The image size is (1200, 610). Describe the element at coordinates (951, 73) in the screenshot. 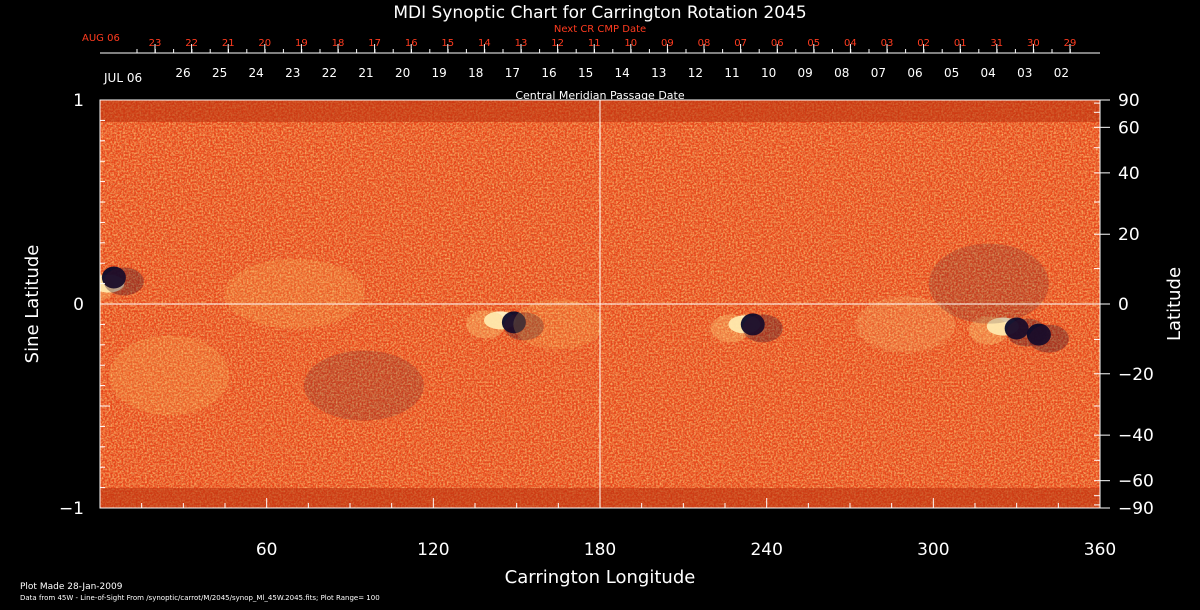

I see `cmp-date-label: 05` at that location.